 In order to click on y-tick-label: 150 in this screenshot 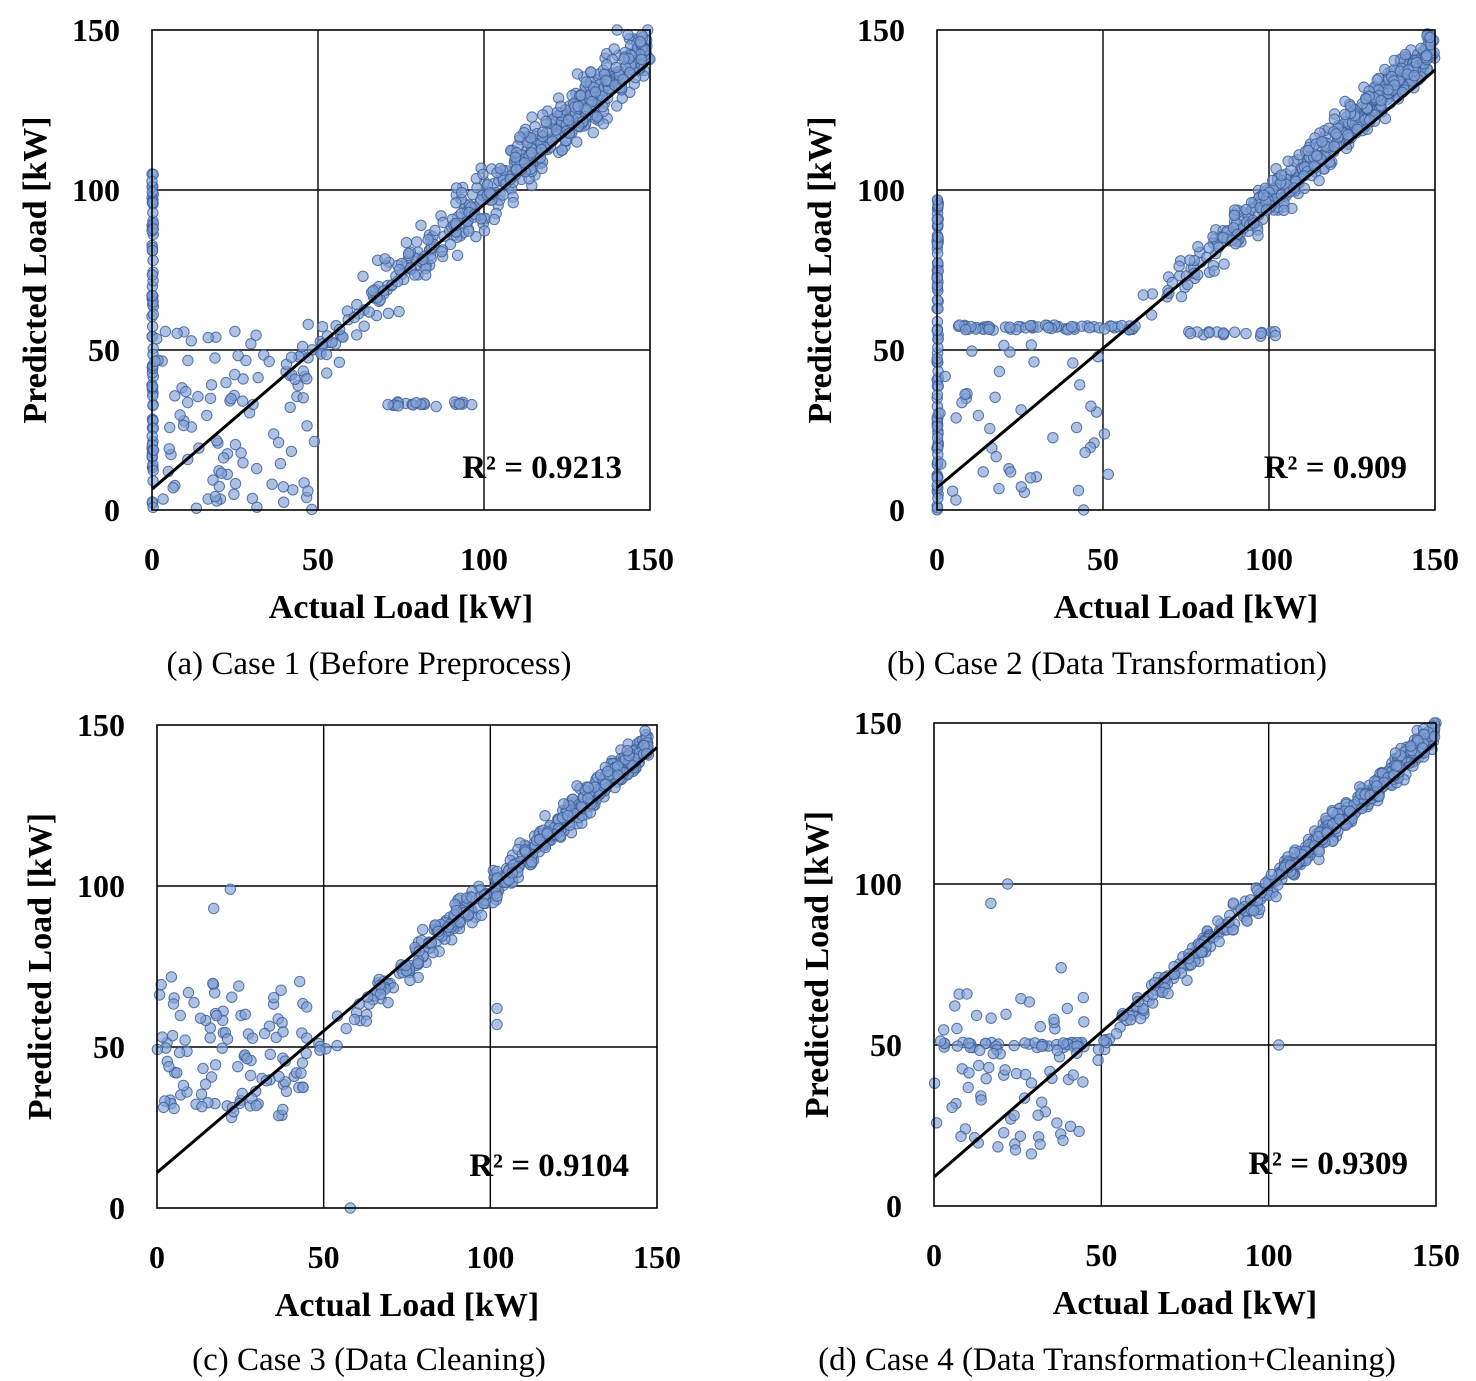, I will do `click(881, 30)`.